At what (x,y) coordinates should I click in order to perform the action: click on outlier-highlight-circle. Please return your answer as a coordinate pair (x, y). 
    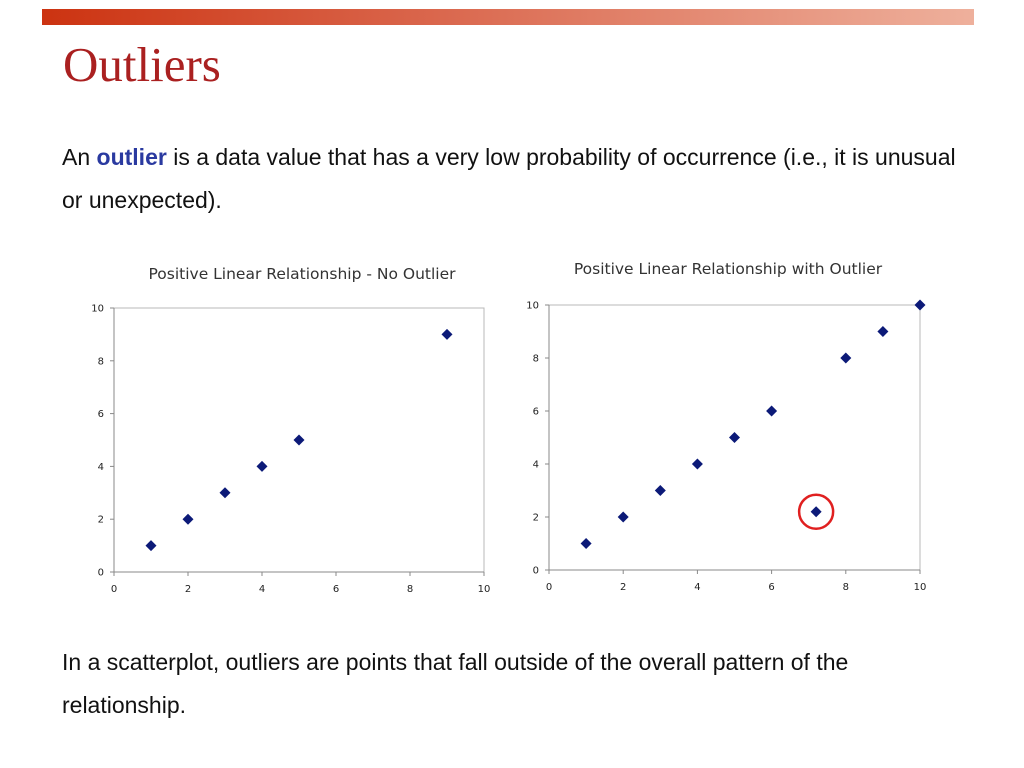
    Looking at the image, I should click on (816, 511).